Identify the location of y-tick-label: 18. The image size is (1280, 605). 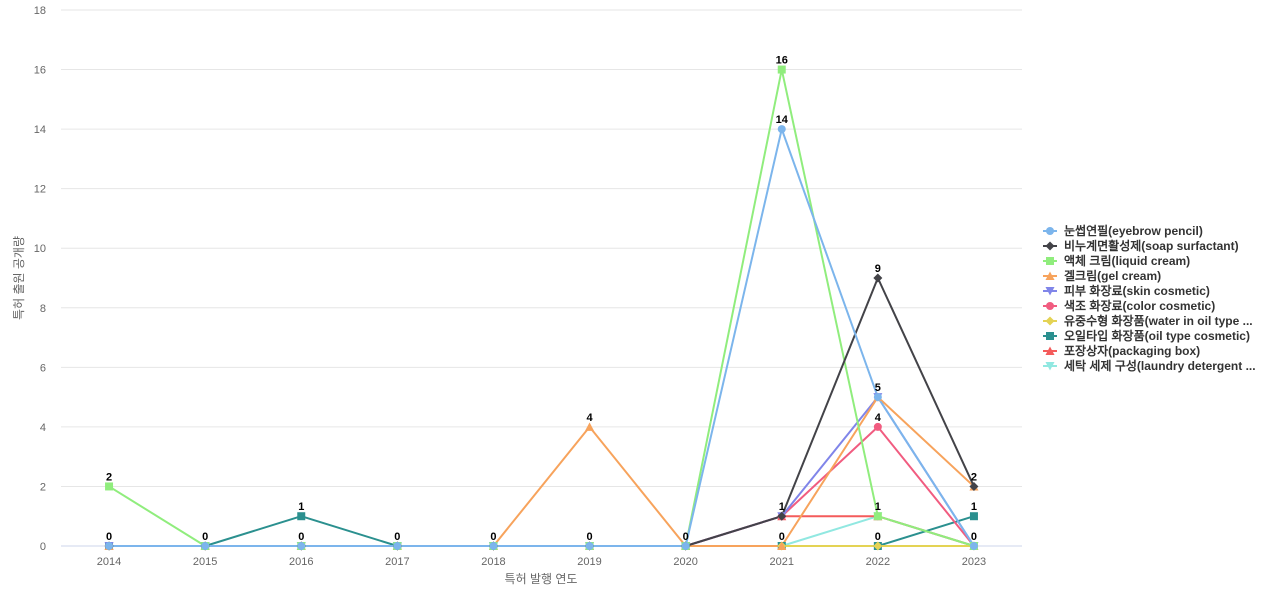
(40, 11).